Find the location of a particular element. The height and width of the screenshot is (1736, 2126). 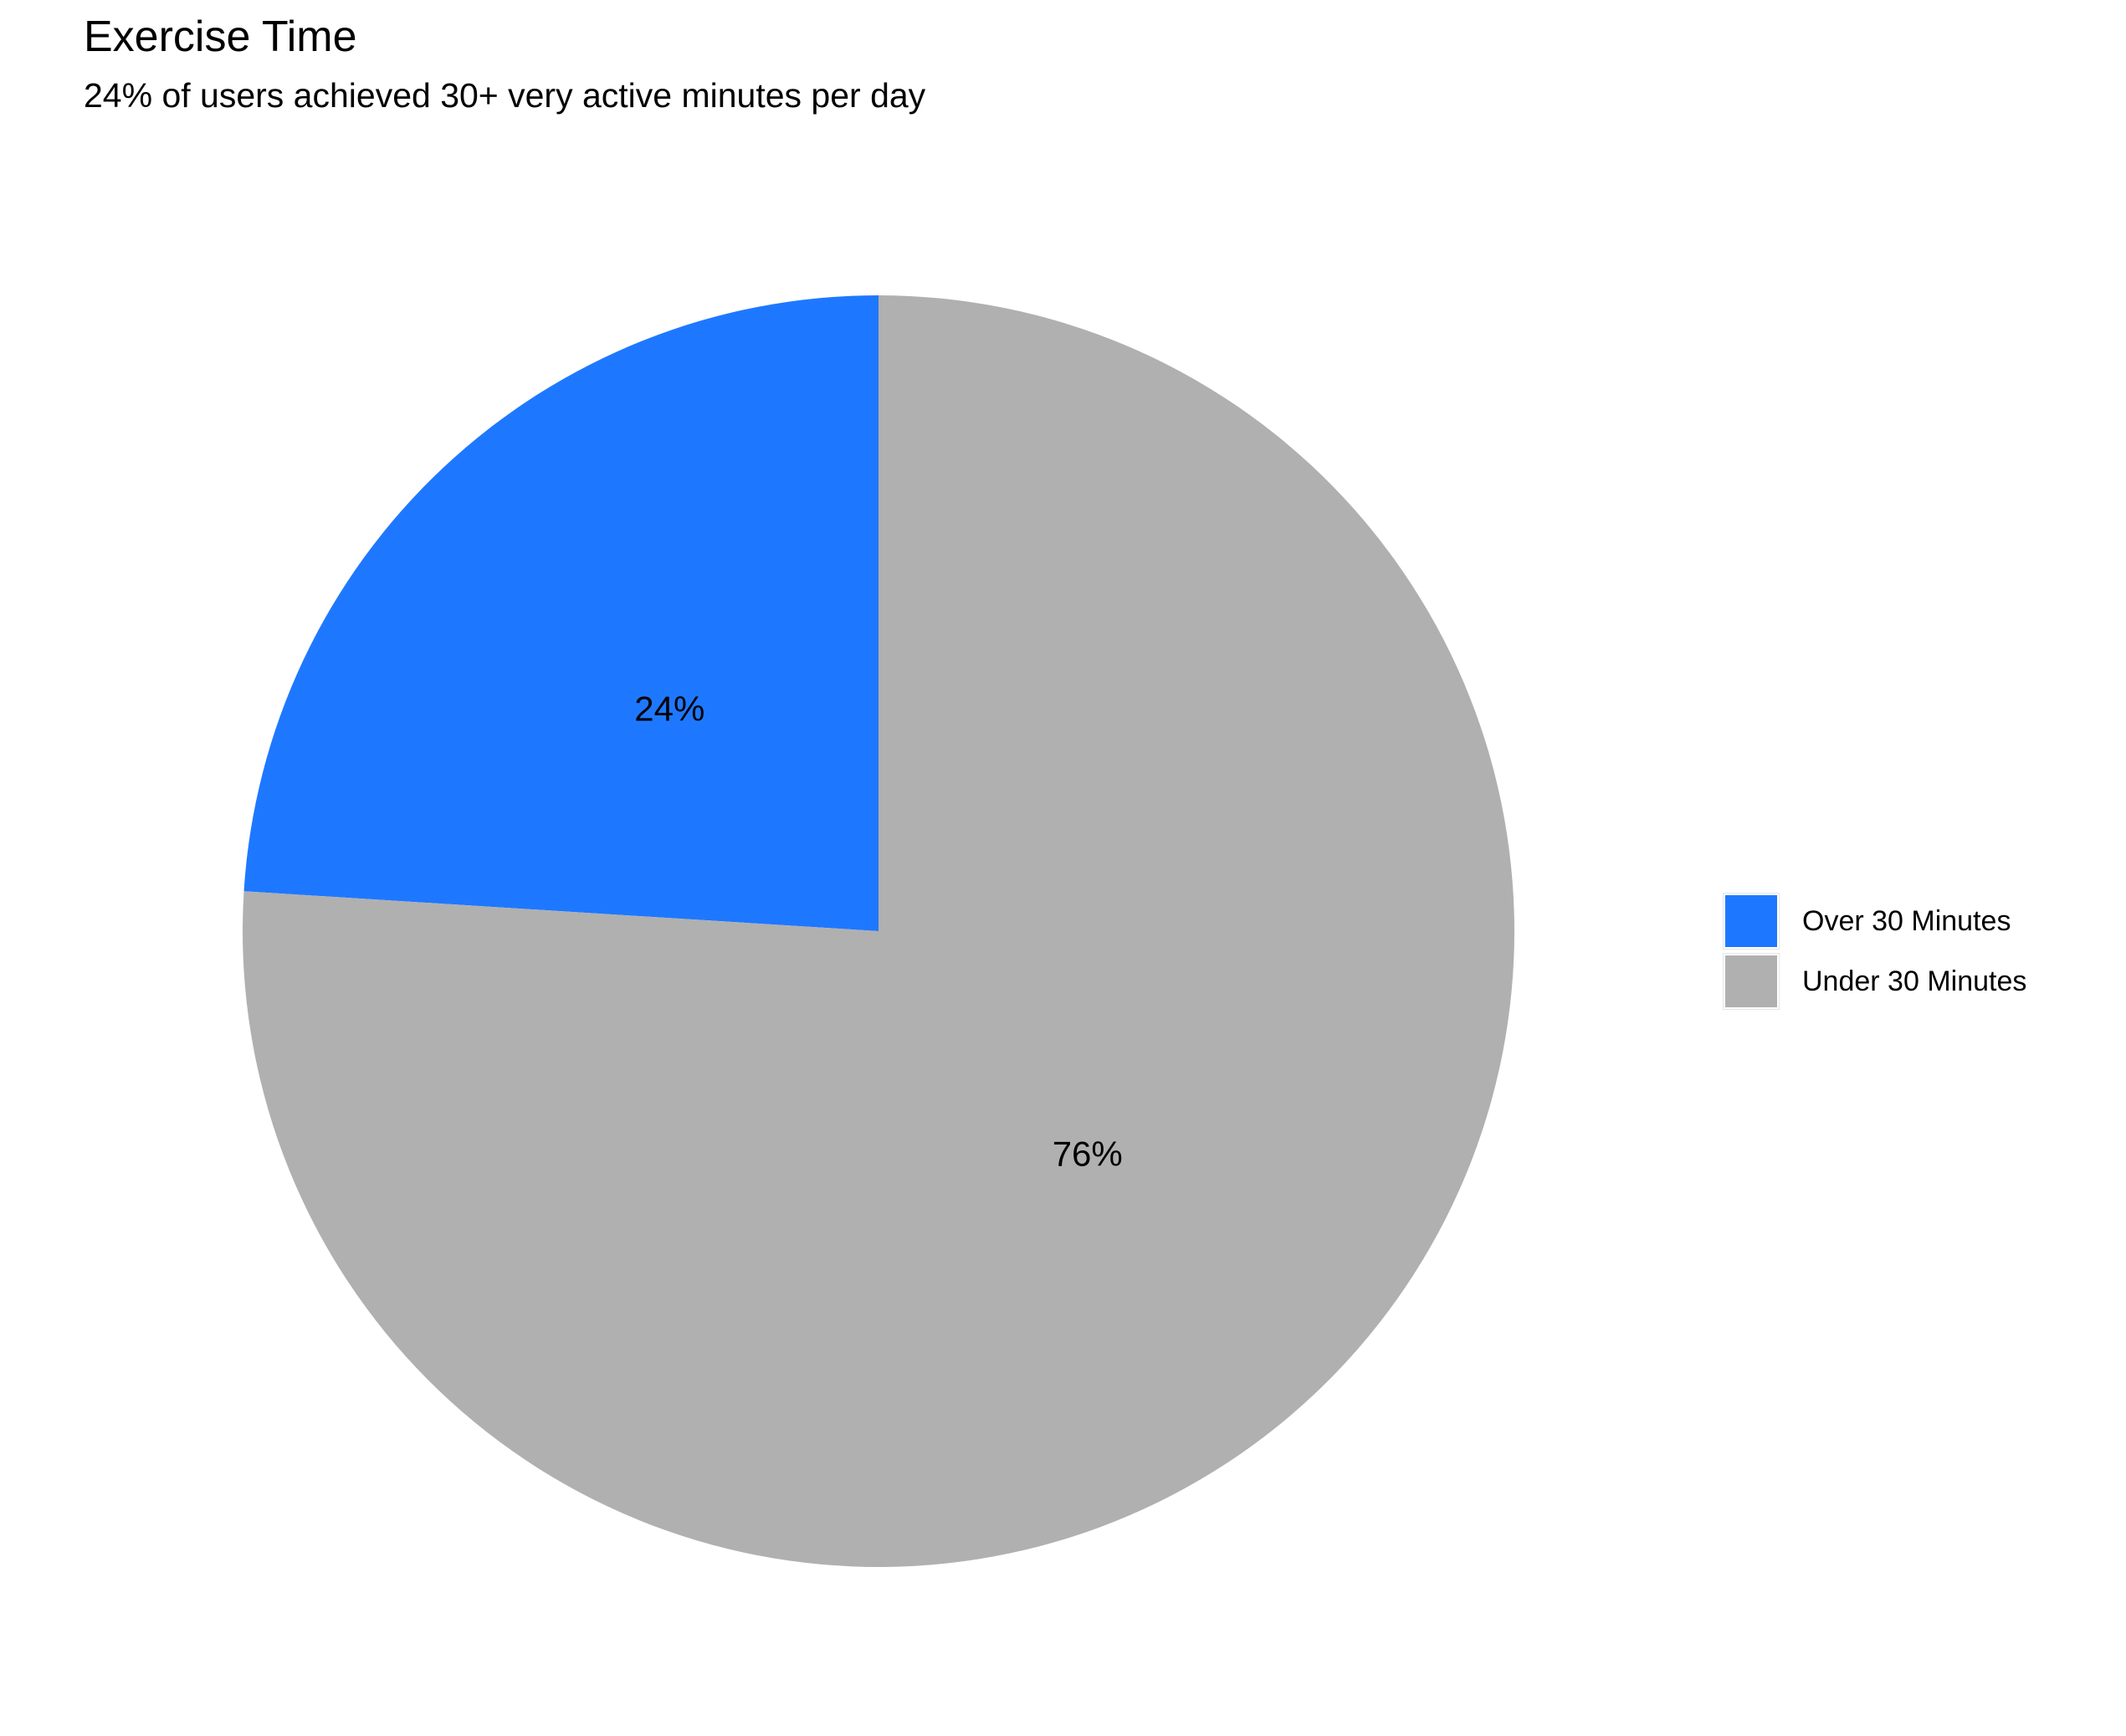

chart-title: Exercise Time is located at coordinates (220, 37).